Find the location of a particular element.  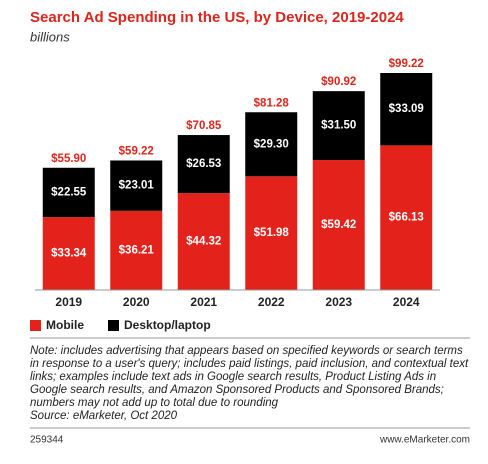

x-tick-label: 2021 is located at coordinates (203, 302).